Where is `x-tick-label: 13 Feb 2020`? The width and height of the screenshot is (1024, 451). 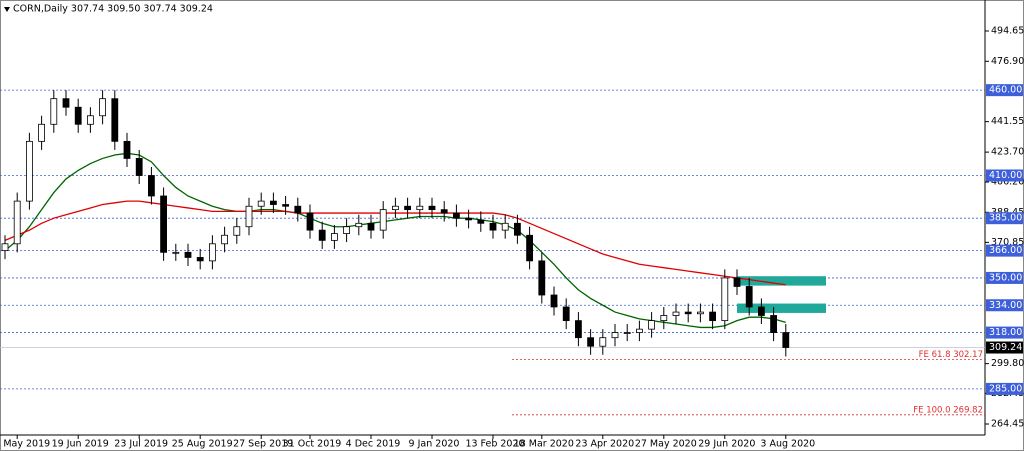
x-tick-label: 13 Feb 2020 is located at coordinates (494, 444).